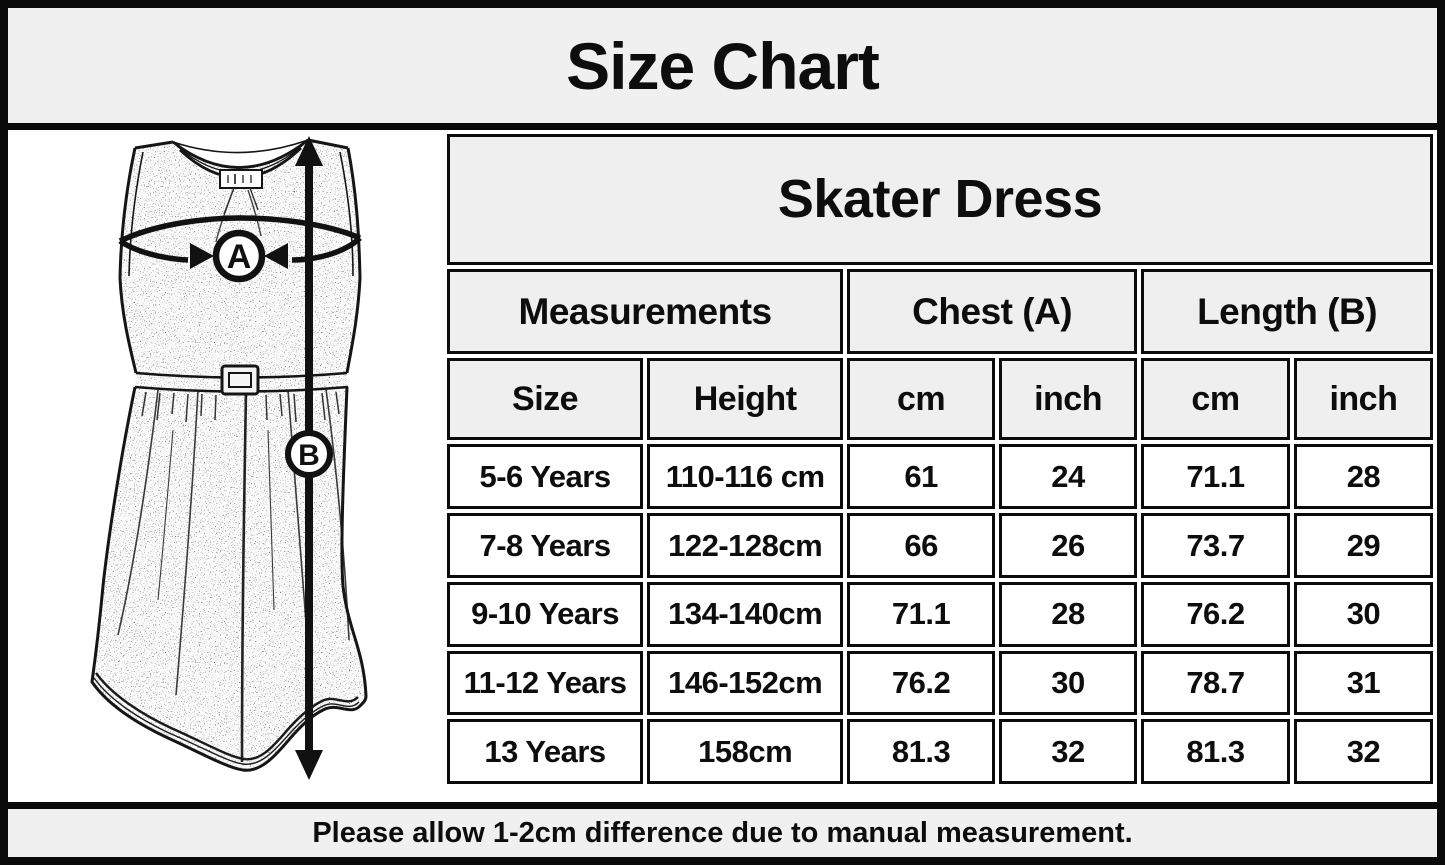 This screenshot has height=865, width=1445. What do you see at coordinates (309, 765) in the screenshot?
I see `length-arrow-down` at bounding box center [309, 765].